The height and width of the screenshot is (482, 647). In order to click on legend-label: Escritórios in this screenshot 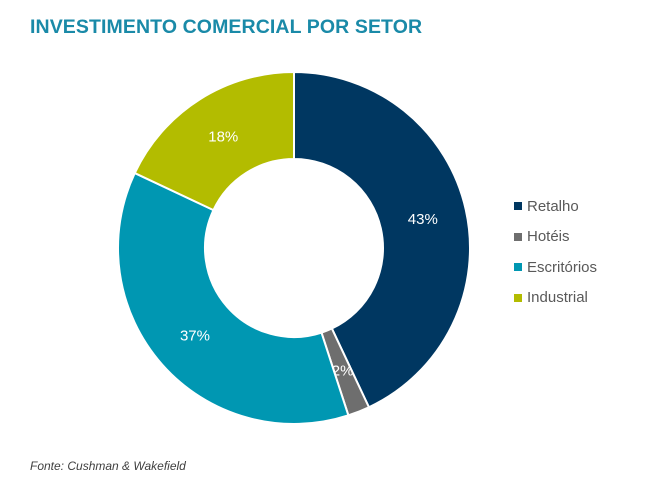, I will do `click(562, 267)`.